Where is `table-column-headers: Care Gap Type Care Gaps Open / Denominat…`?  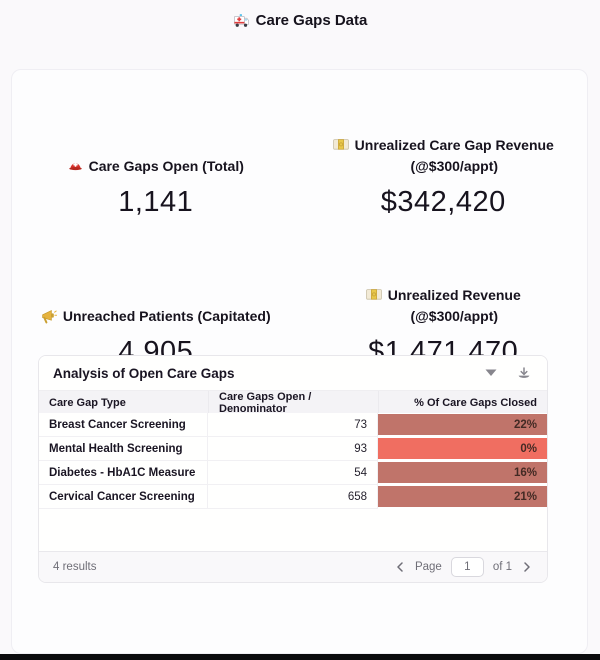
table-column-headers: Care Gap Type Care Gaps Open / Denominat… is located at coordinates (293, 403).